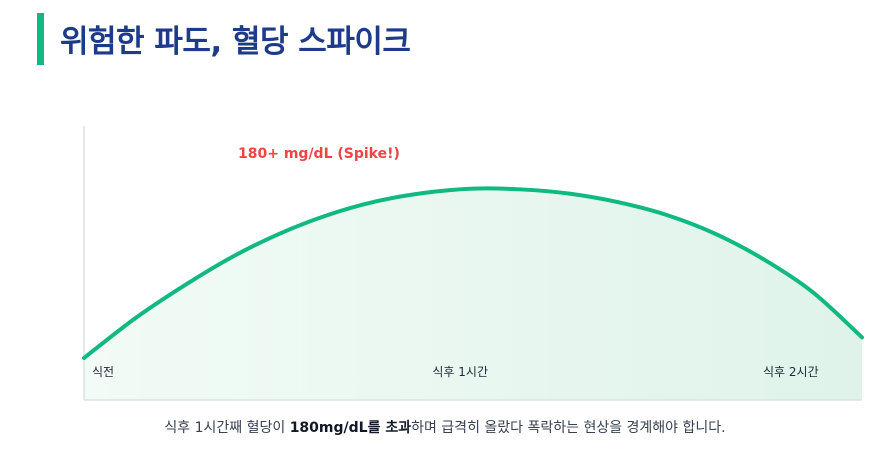 This screenshot has width=890, height=459. What do you see at coordinates (460, 372) in the screenshot?
I see `x-tick-label: 식후 1시간` at bounding box center [460, 372].